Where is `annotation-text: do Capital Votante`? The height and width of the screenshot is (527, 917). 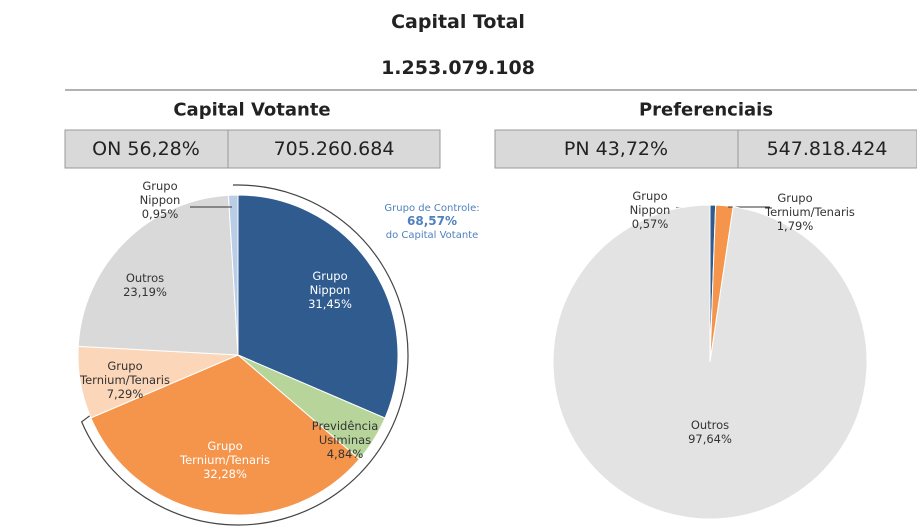 annotation-text: do Capital Votante is located at coordinates (432, 235).